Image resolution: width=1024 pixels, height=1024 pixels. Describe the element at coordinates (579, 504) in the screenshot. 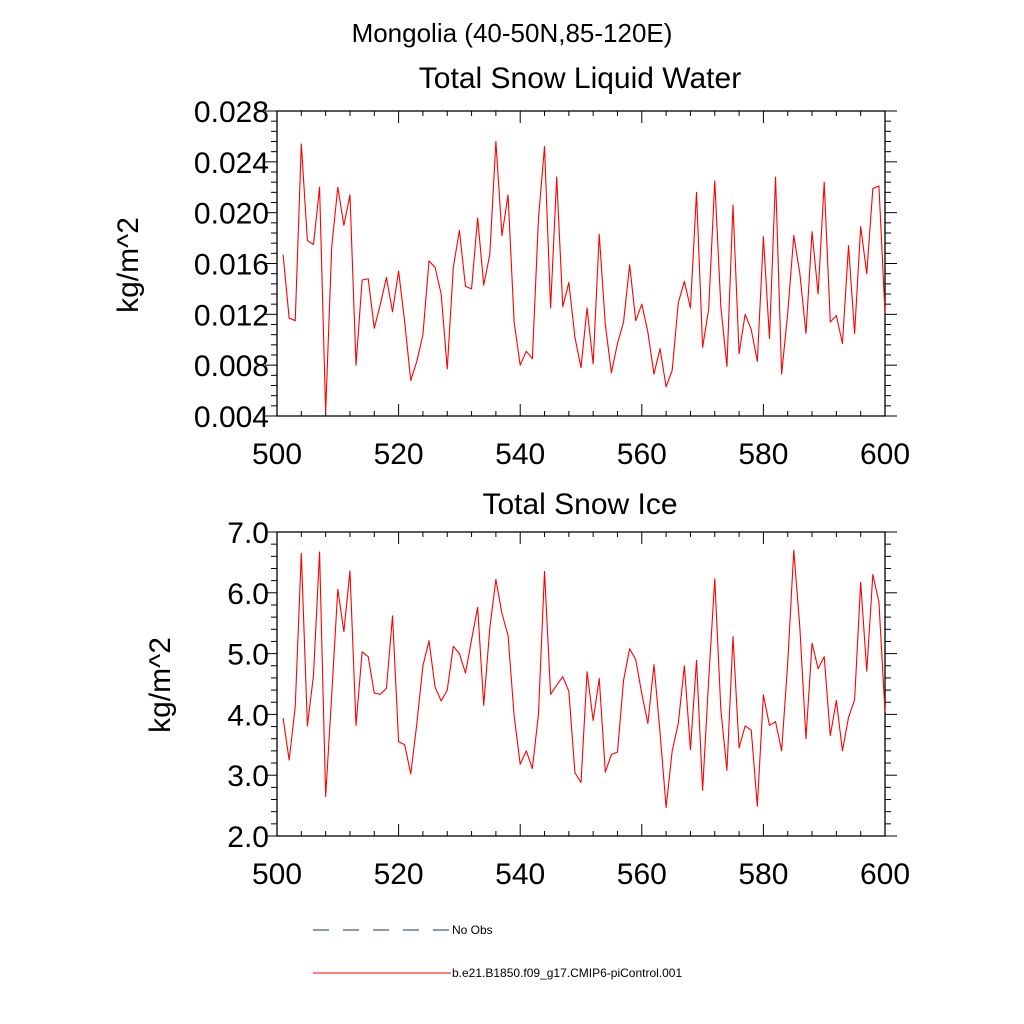

I see `panel-title: Total Snow Ice` at that location.